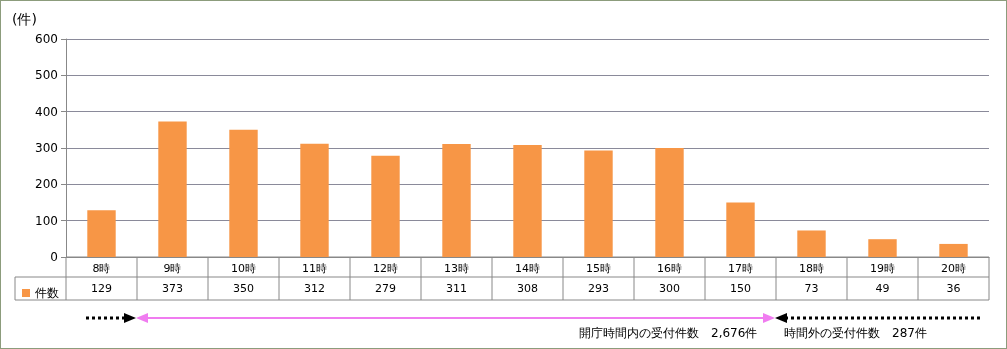 The image size is (1007, 349). Describe the element at coordinates (24, 19) in the screenshot. I see `y-axis-title: (件)` at that location.